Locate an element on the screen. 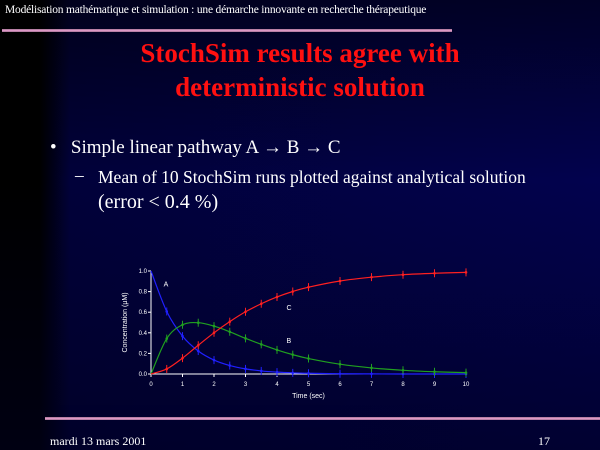 The image size is (600, 450). x-axis-label: Time (sec) is located at coordinates (308, 396).